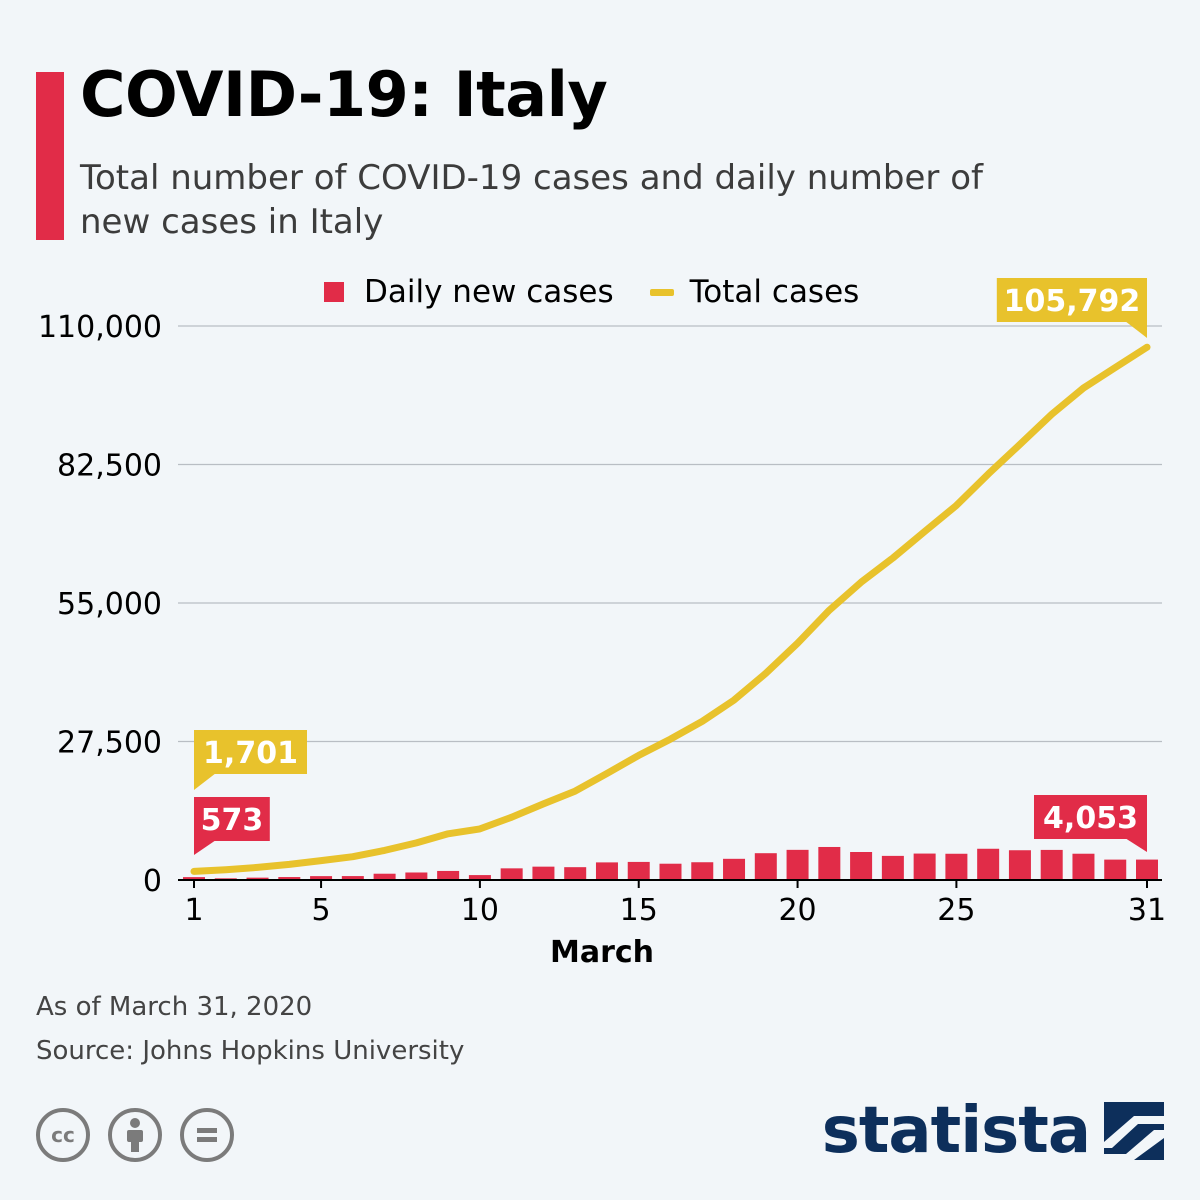  What do you see at coordinates (344, 94) in the screenshot?
I see `chart-title: COVID-19: Italy` at bounding box center [344, 94].